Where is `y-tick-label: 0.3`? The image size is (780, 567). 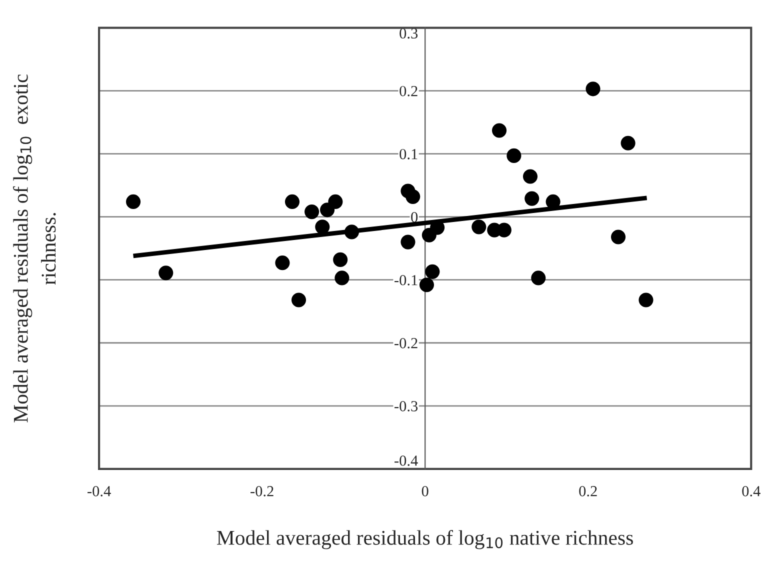
y-tick-label: 0.3 is located at coordinates (409, 33).